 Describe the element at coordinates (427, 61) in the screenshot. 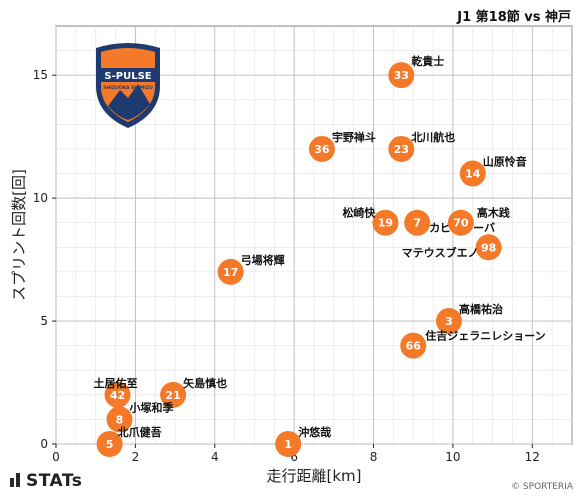

I see `point-label: 乾貴士` at that location.